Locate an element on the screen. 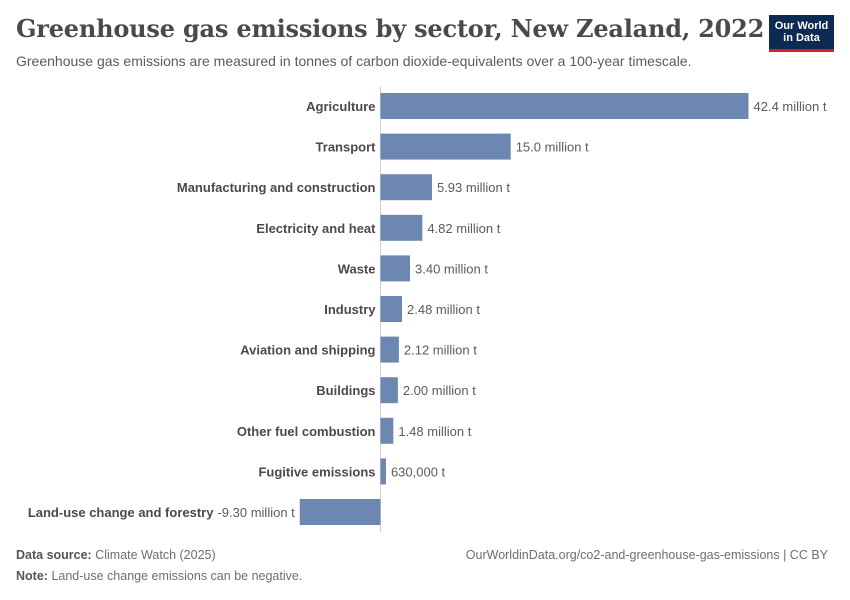 The height and width of the screenshot is (600, 850). bar-fugitive-emissions is located at coordinates (383, 471).